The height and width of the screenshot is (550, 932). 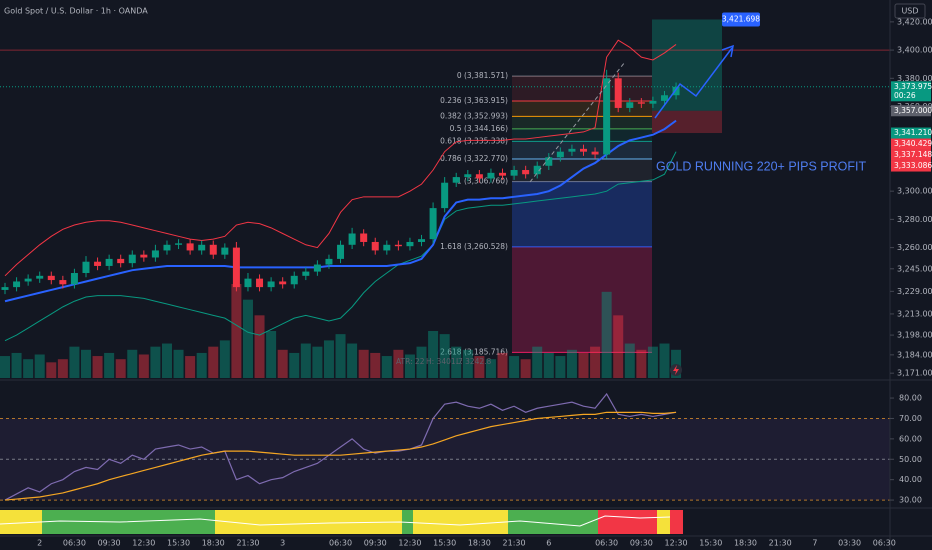 What do you see at coordinates (335, 521) in the screenshot?
I see `strip-line` at bounding box center [335, 521].